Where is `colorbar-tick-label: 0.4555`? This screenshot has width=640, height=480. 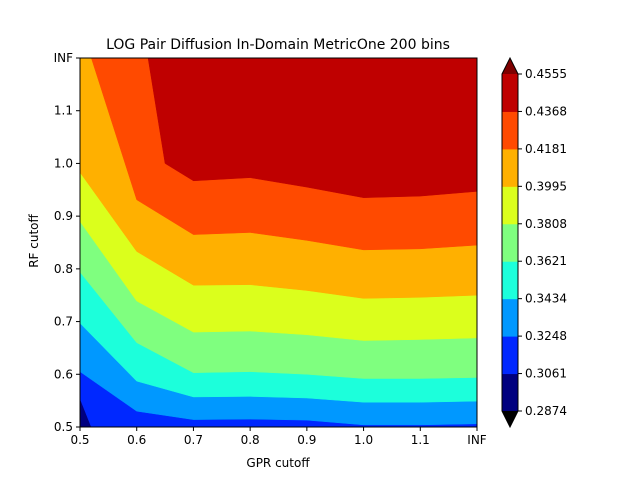
colorbar-tick-label: 0.4555 is located at coordinates (546, 74).